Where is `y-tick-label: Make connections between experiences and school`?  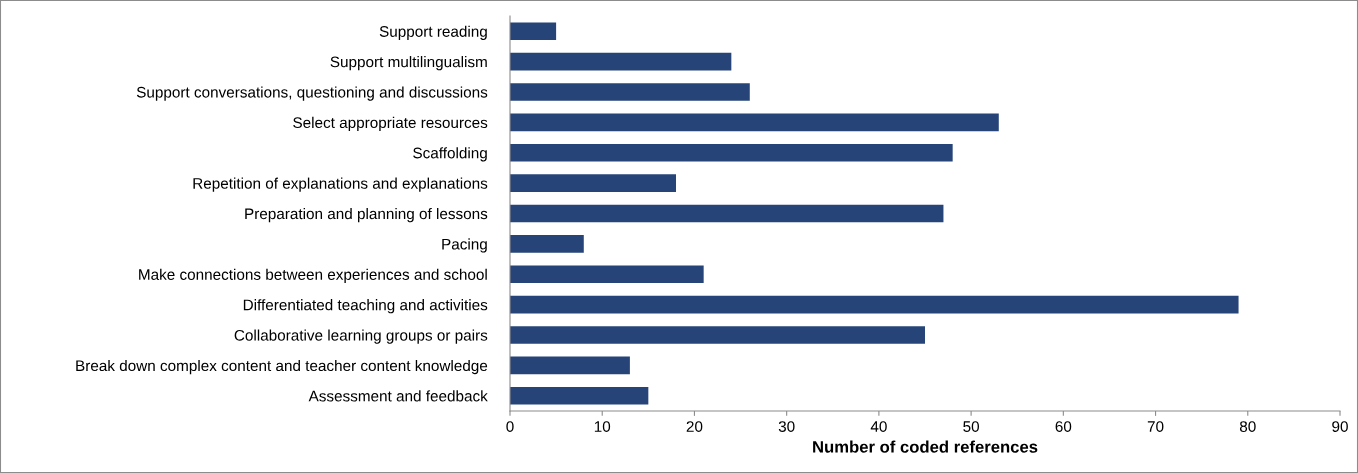
y-tick-label: Make connections between experiences and school is located at coordinates (313, 275).